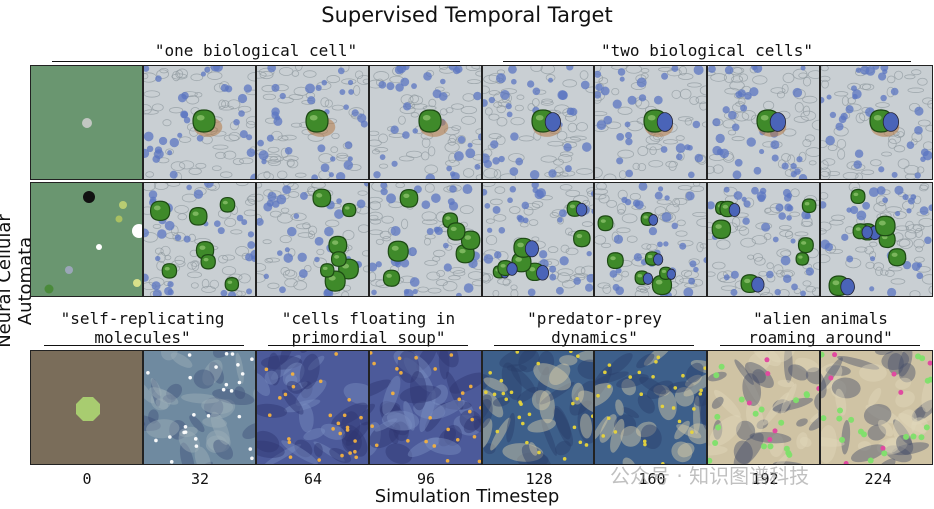 The height and width of the screenshot is (509, 934). I want to click on tick-96: 96, so click(426, 479).